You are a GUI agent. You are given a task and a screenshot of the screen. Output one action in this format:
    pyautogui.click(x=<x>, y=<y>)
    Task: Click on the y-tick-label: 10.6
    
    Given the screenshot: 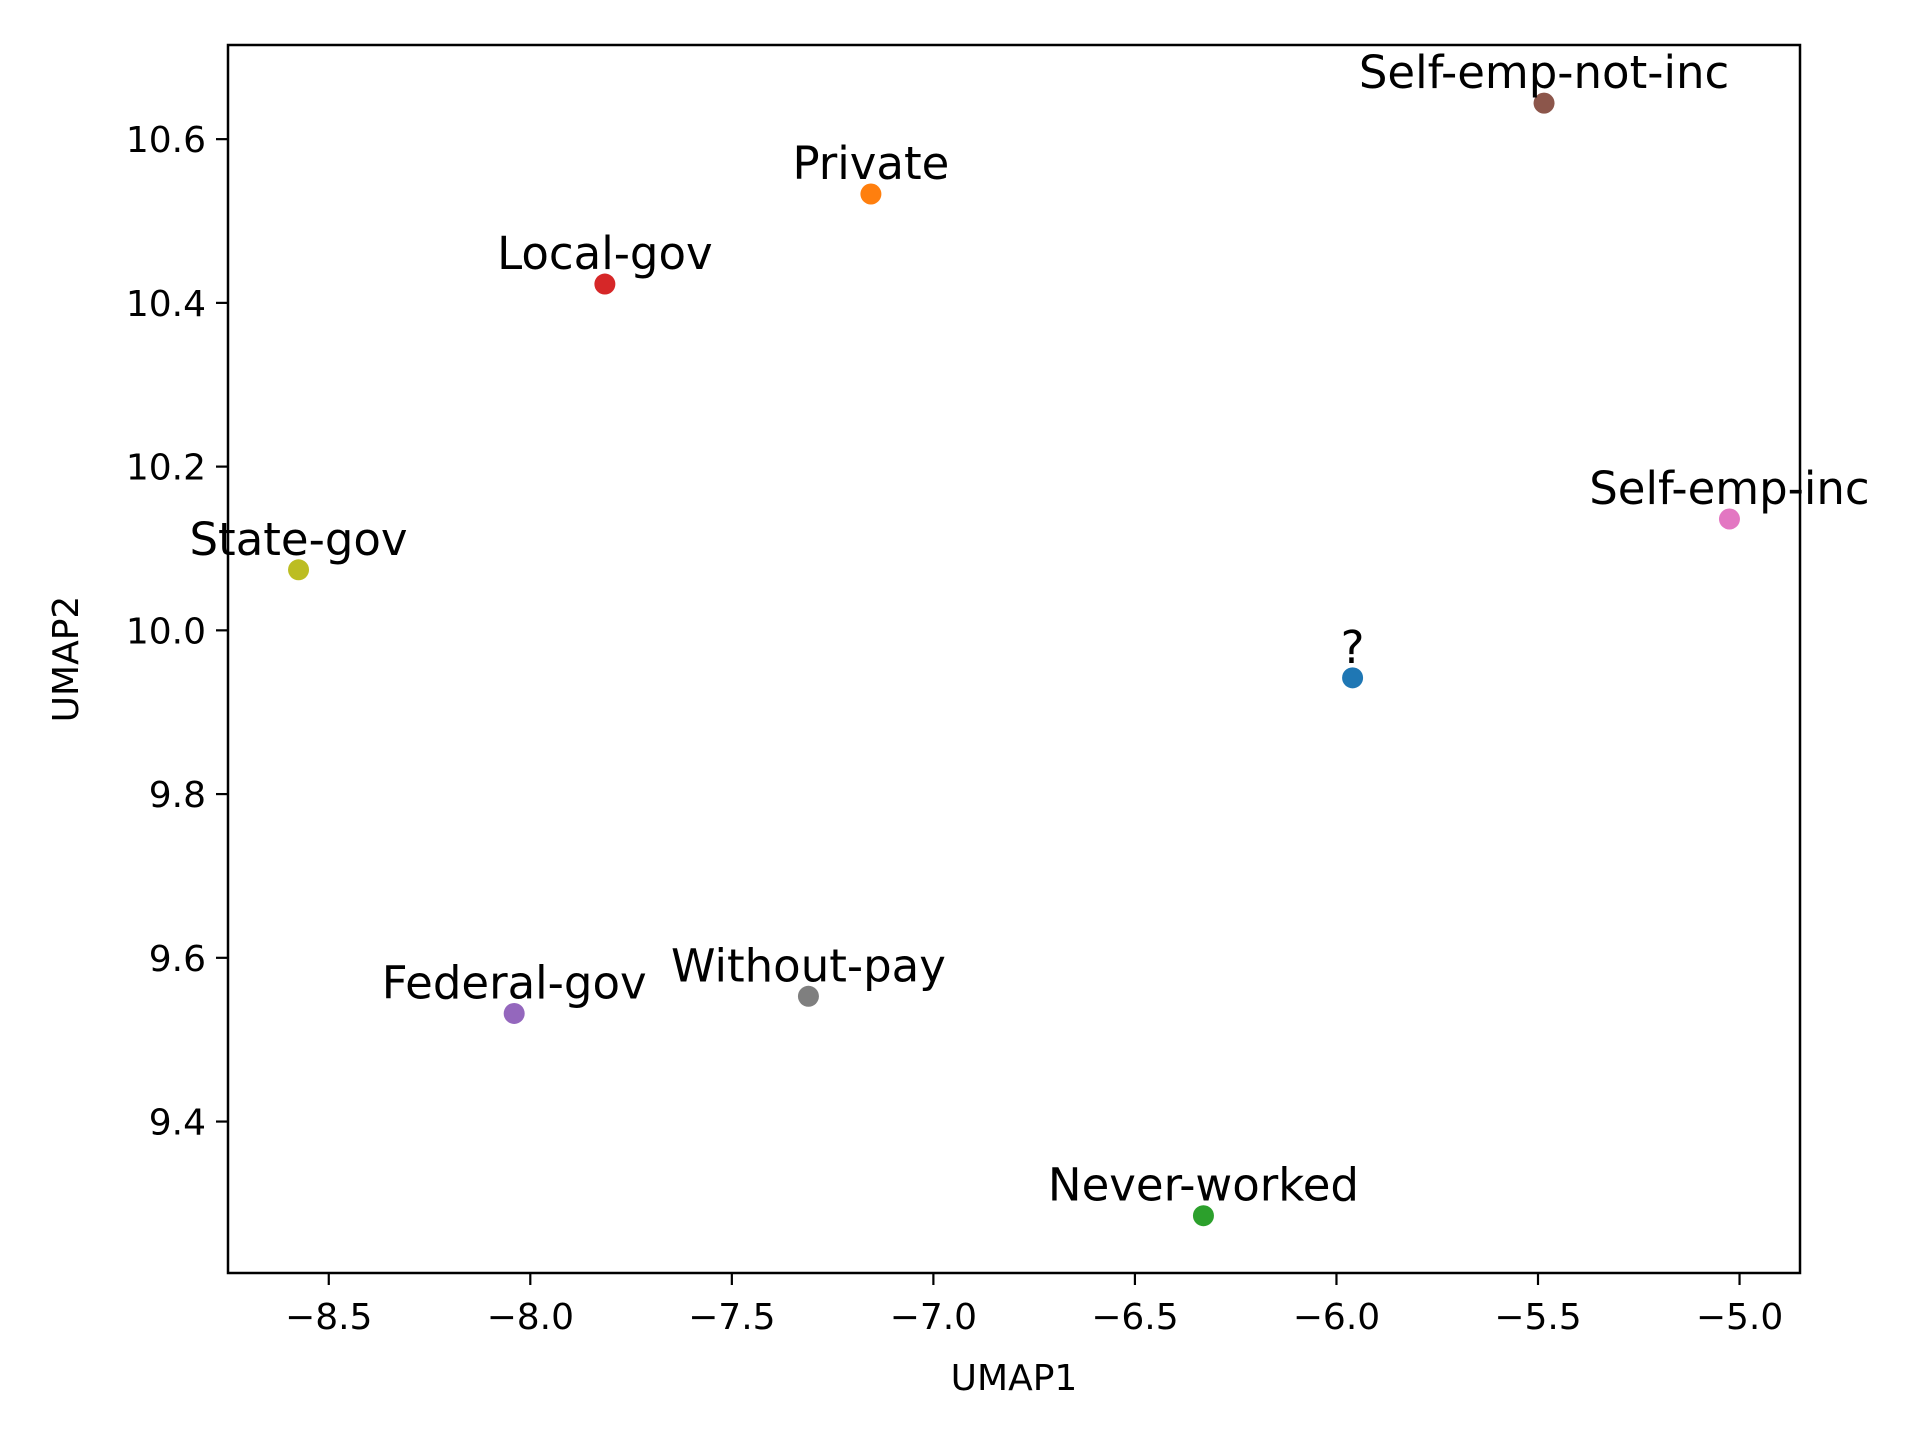 What is the action you would take?
    pyautogui.click(x=166, y=140)
    